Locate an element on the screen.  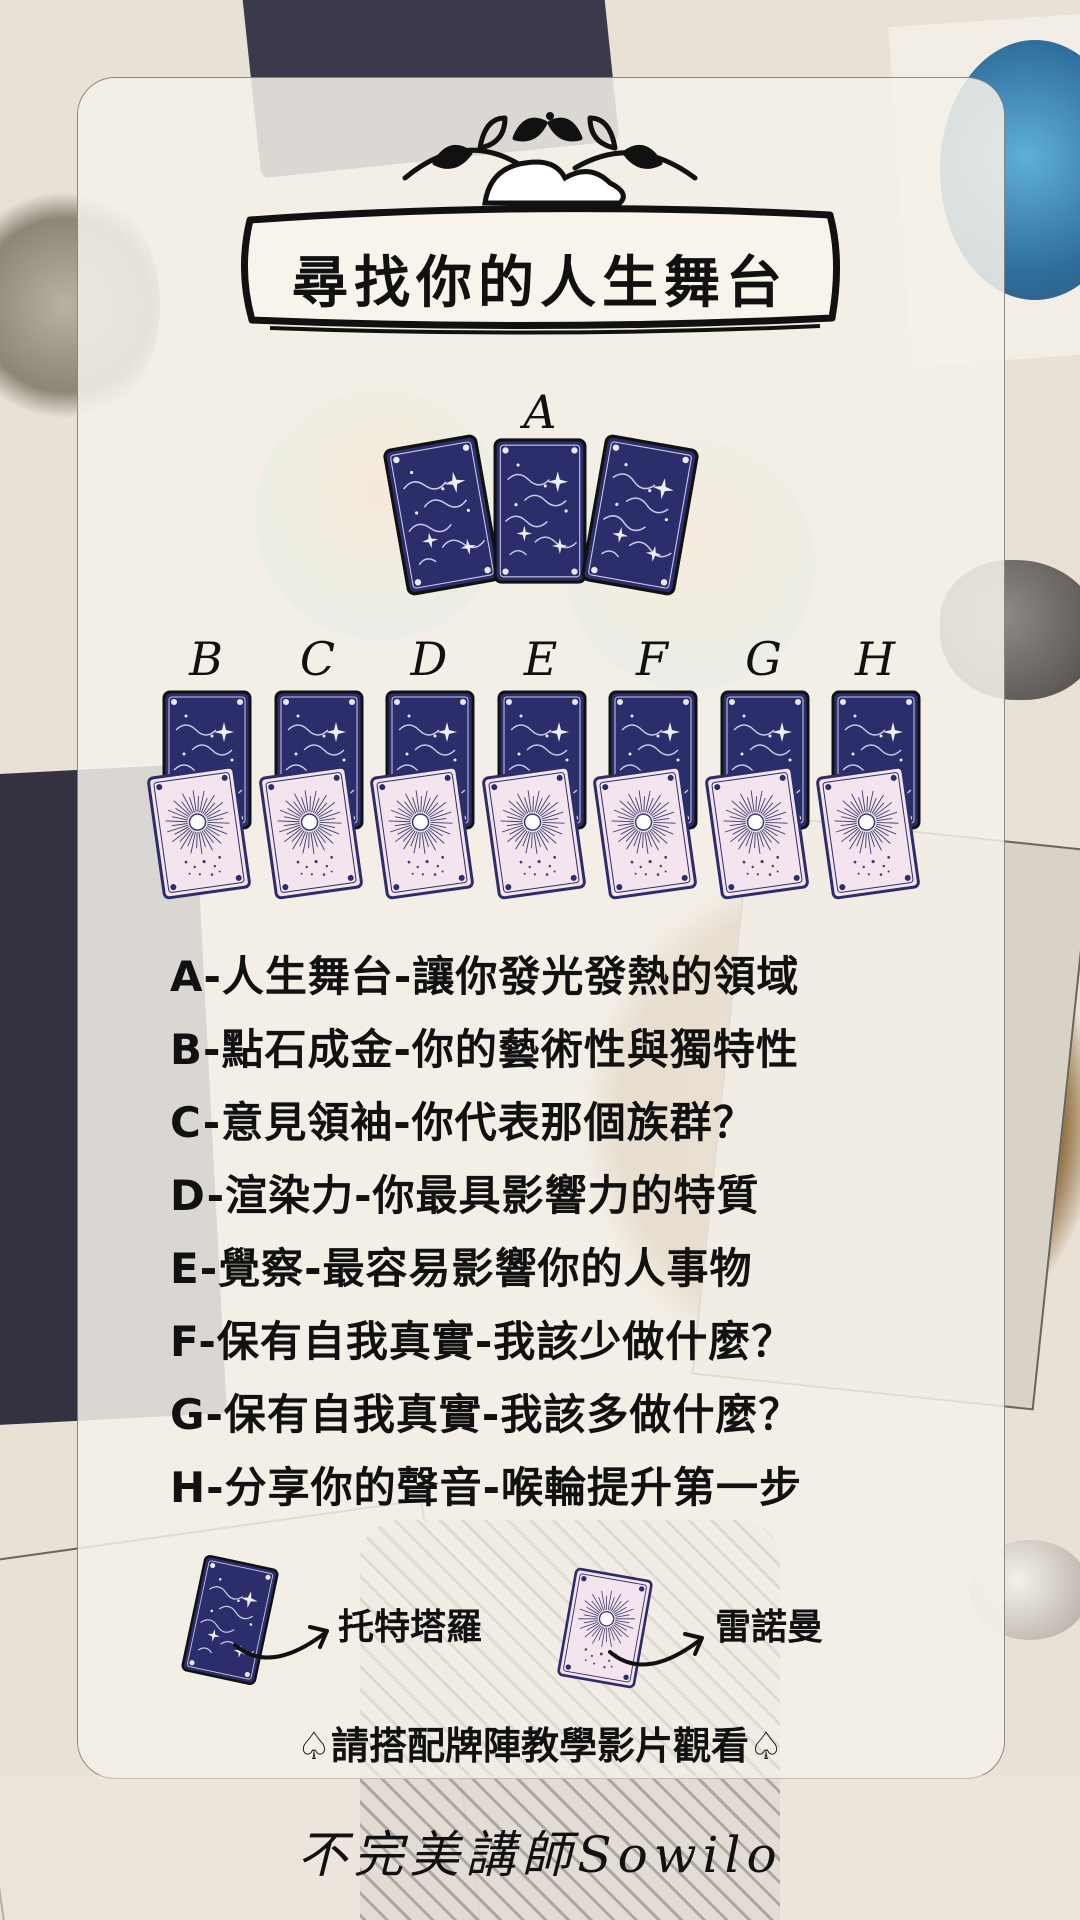
description-f: F-保有自我真實-我該少做什麼？ is located at coordinates (482, 1341).